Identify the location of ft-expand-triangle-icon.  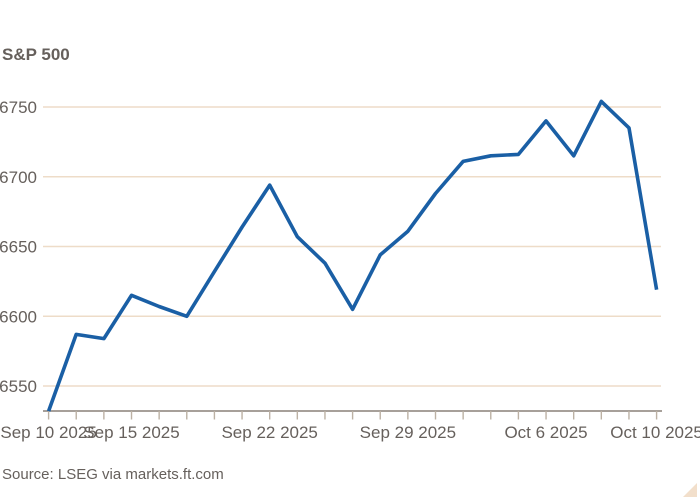
(690, 490).